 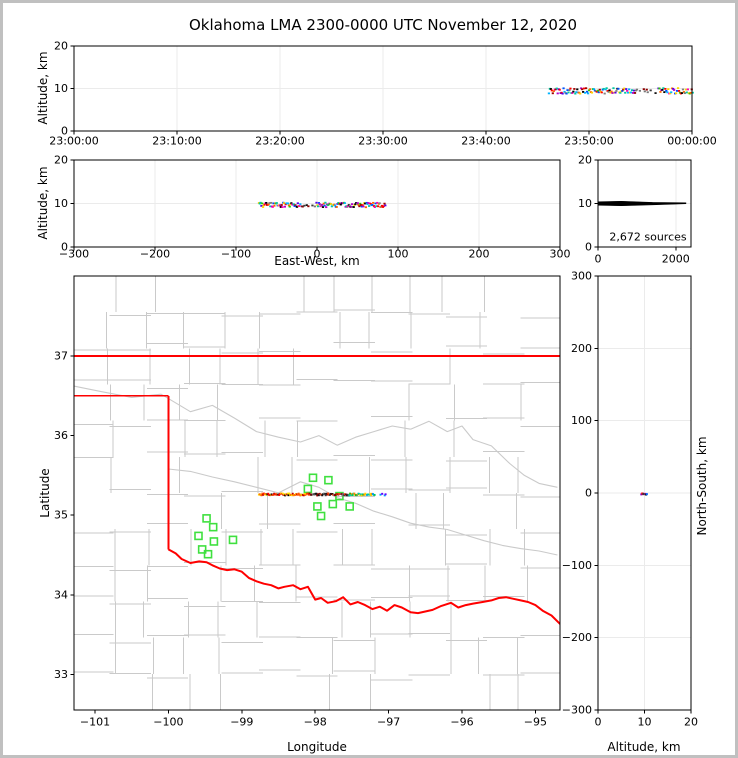 What do you see at coordinates (61, 674) in the screenshot?
I see `tick-label: 33` at bounding box center [61, 674].